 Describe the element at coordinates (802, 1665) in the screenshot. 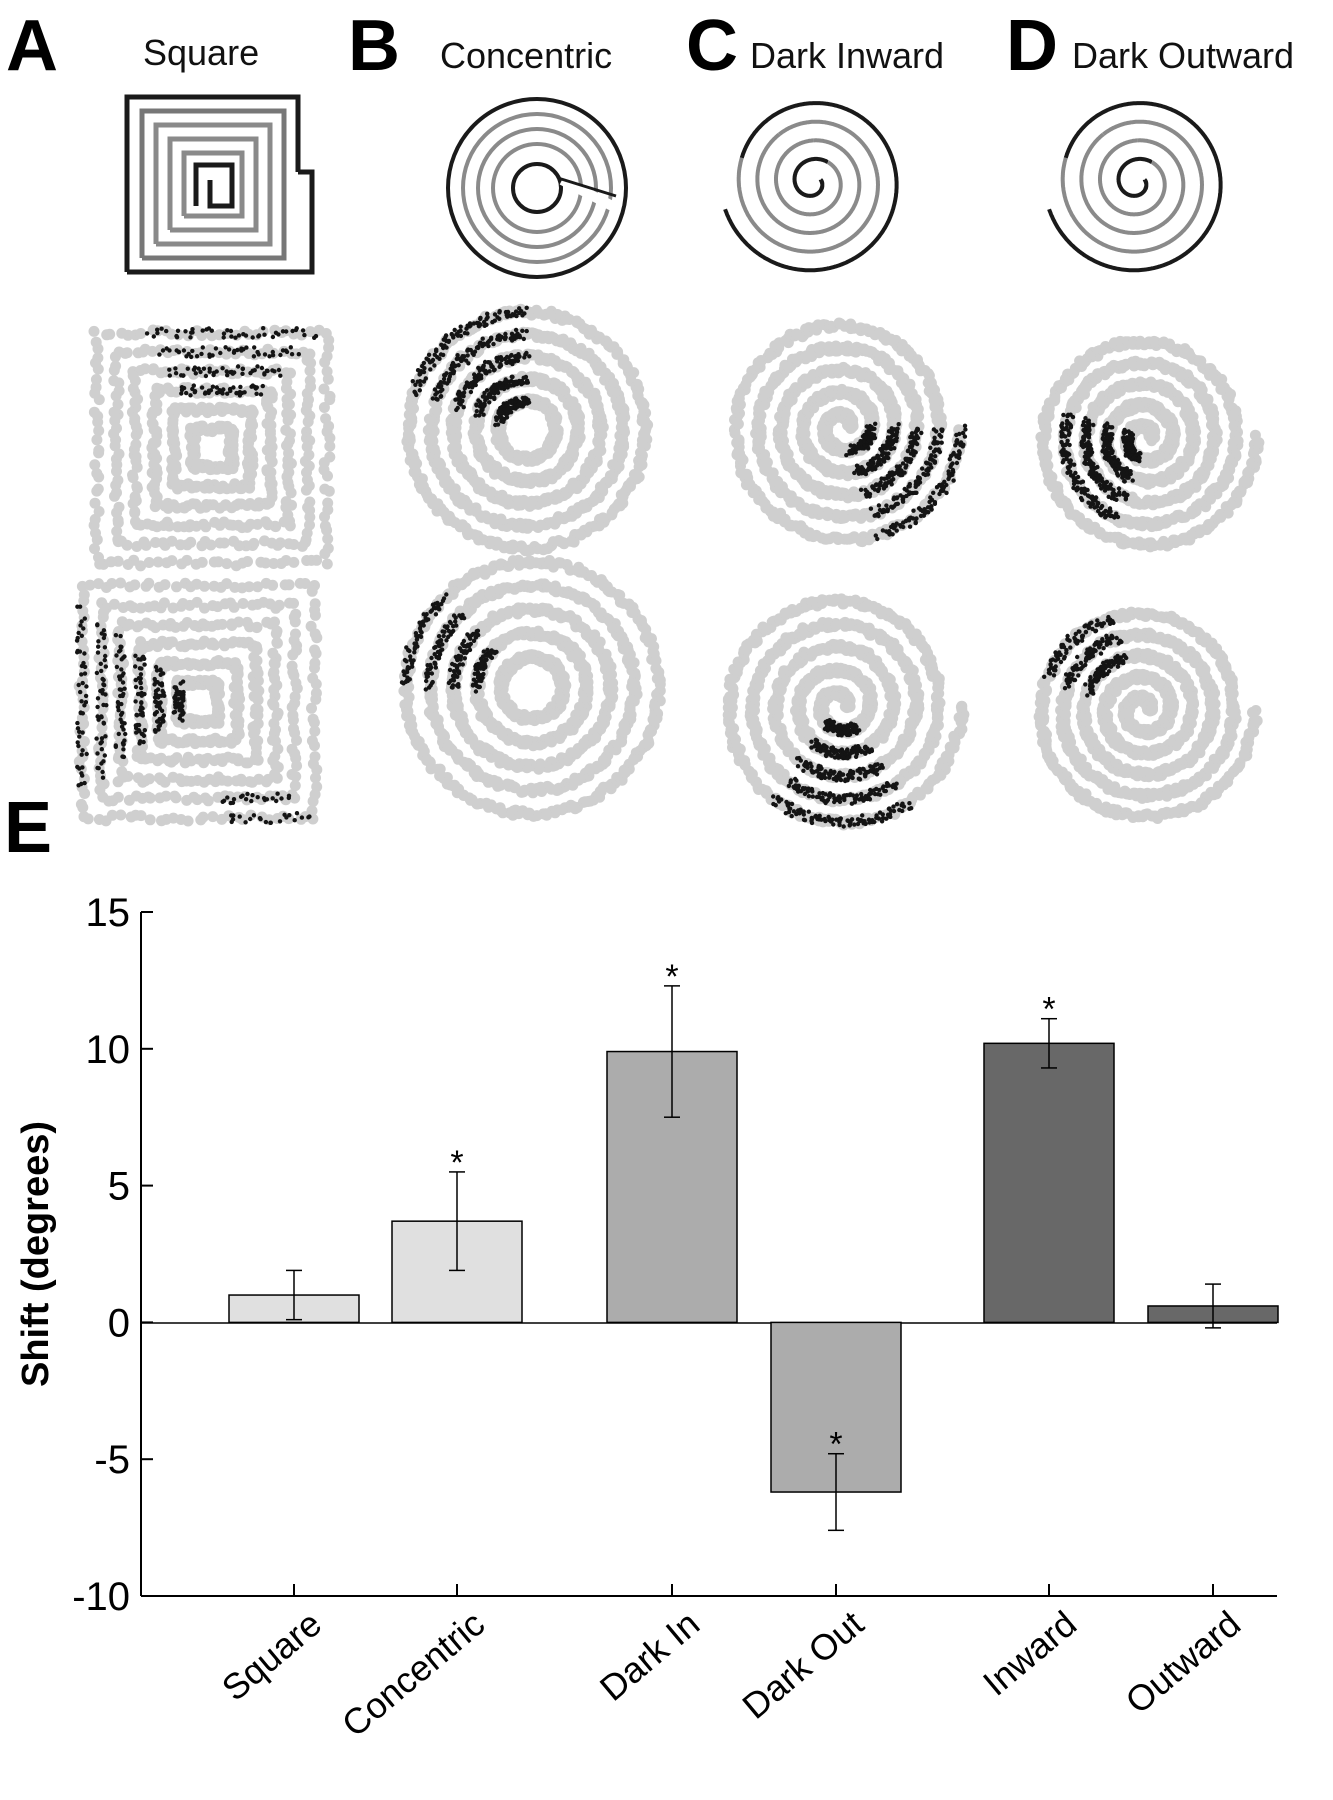

I see `x-tick-label: Dark Out` at that location.